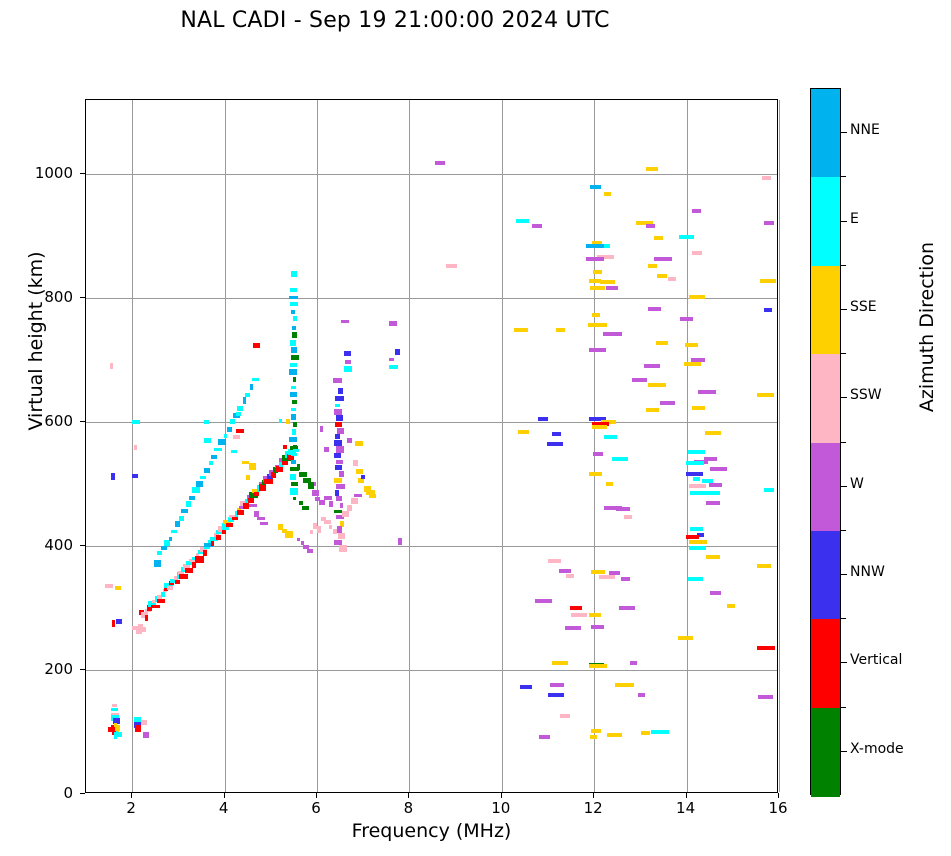  I want to click on colorbar, so click(825, 442).